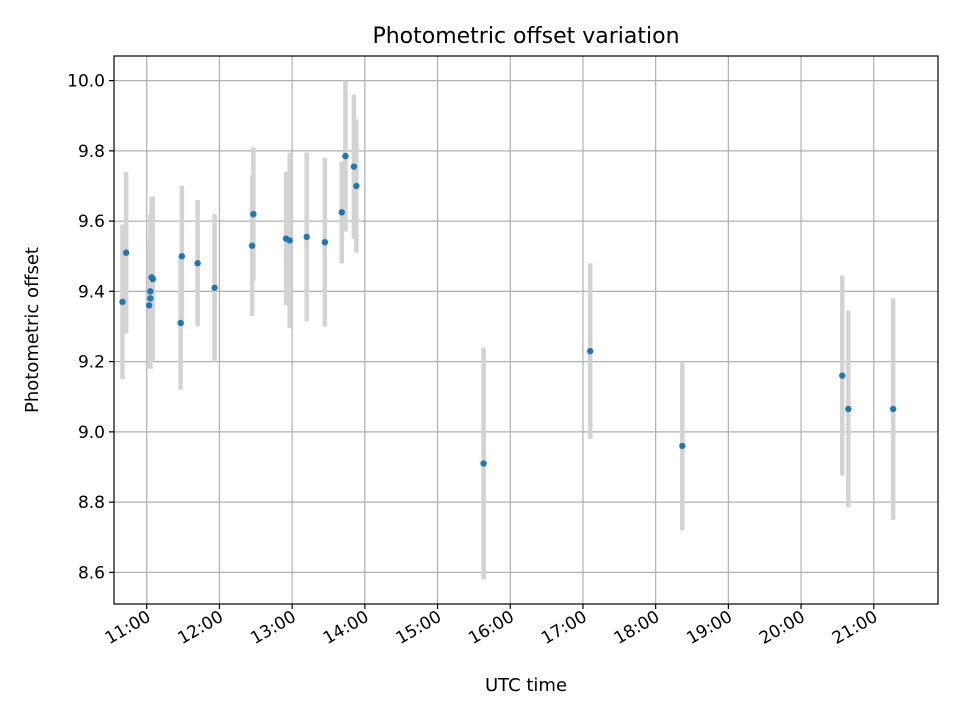 Image resolution: width=960 pixels, height=724 pixels. Describe the element at coordinates (91, 222) in the screenshot. I see `y-tick-label: 9.6` at that location.